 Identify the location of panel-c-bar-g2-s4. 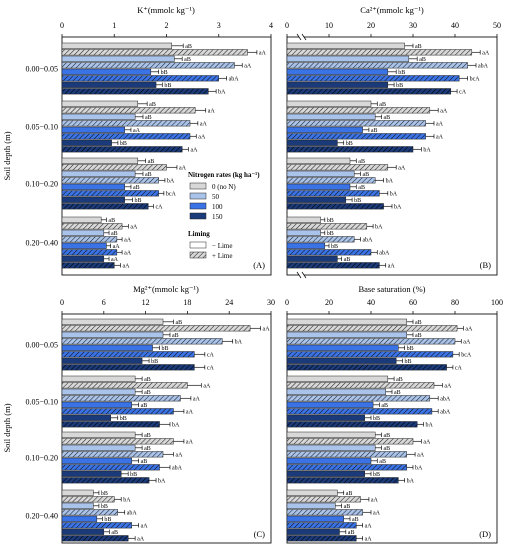
(96, 460).